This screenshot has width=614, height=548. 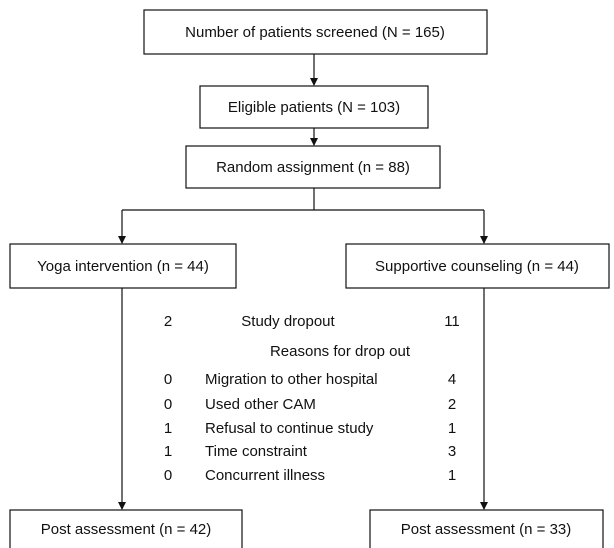 I want to click on reason: Concurrent illness, so click(x=265, y=475).